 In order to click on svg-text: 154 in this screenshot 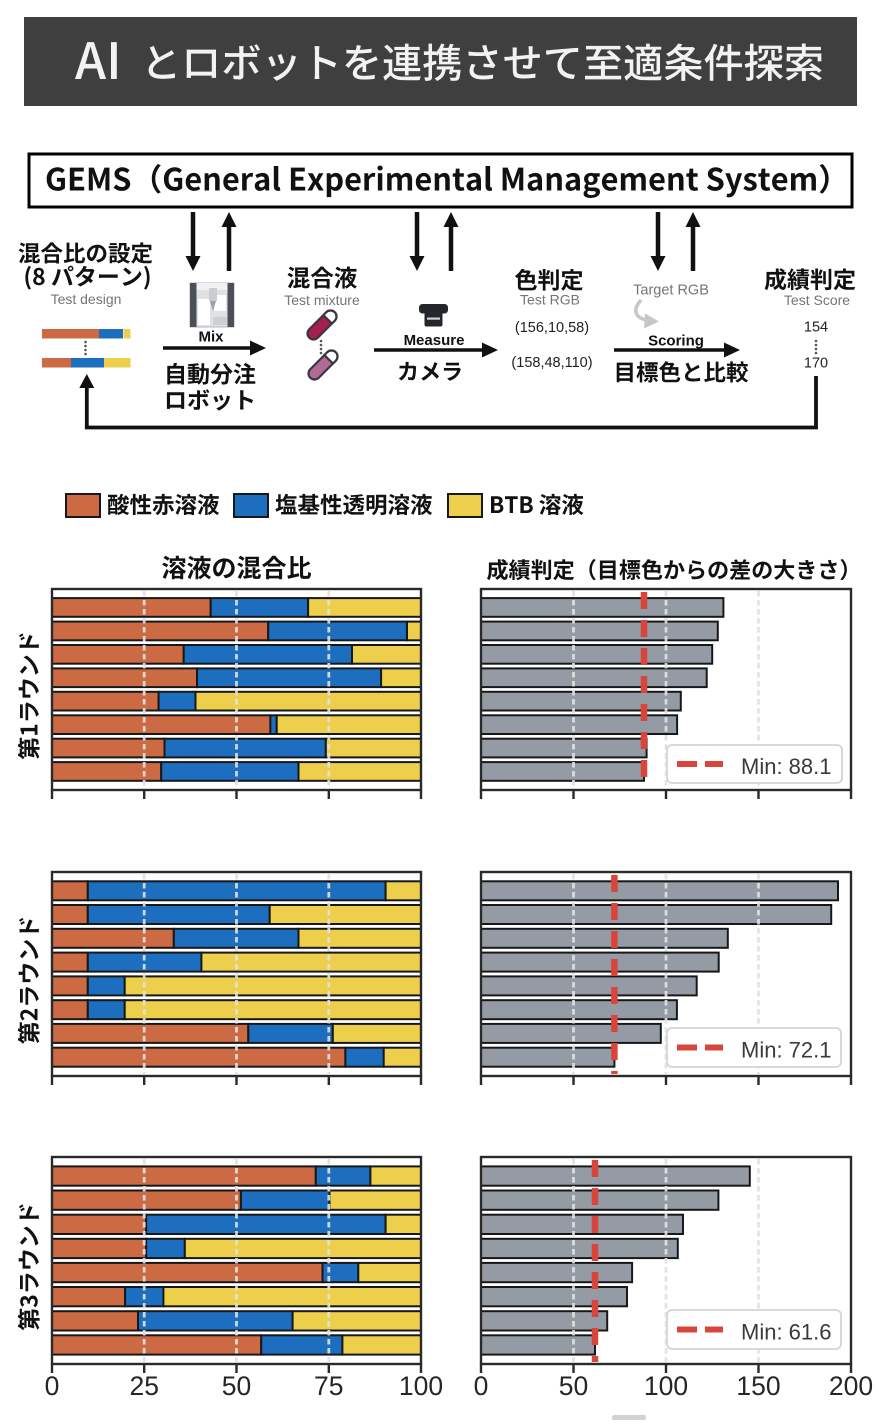, I will do `click(816, 328)`.